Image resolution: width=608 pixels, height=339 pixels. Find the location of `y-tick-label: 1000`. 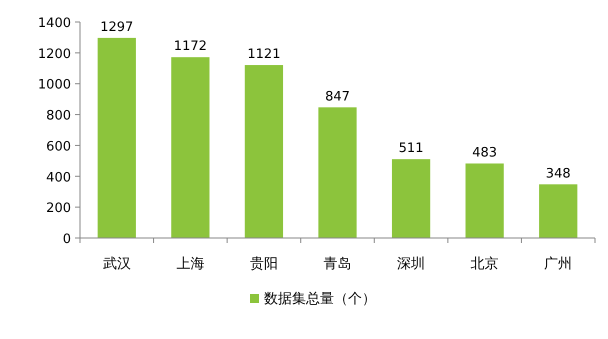

y-tick-label: 1000 is located at coordinates (54, 85).